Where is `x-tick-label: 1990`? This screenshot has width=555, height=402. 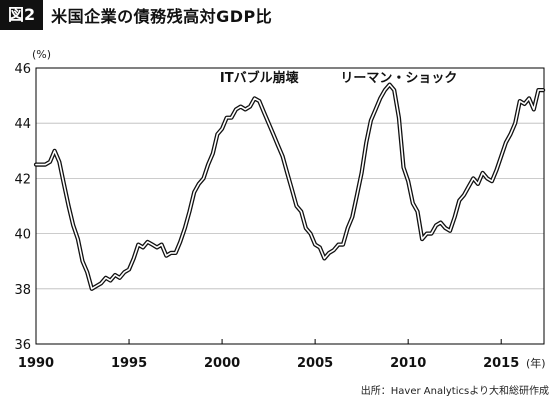 x-tick-label: 1990 is located at coordinates (36, 363).